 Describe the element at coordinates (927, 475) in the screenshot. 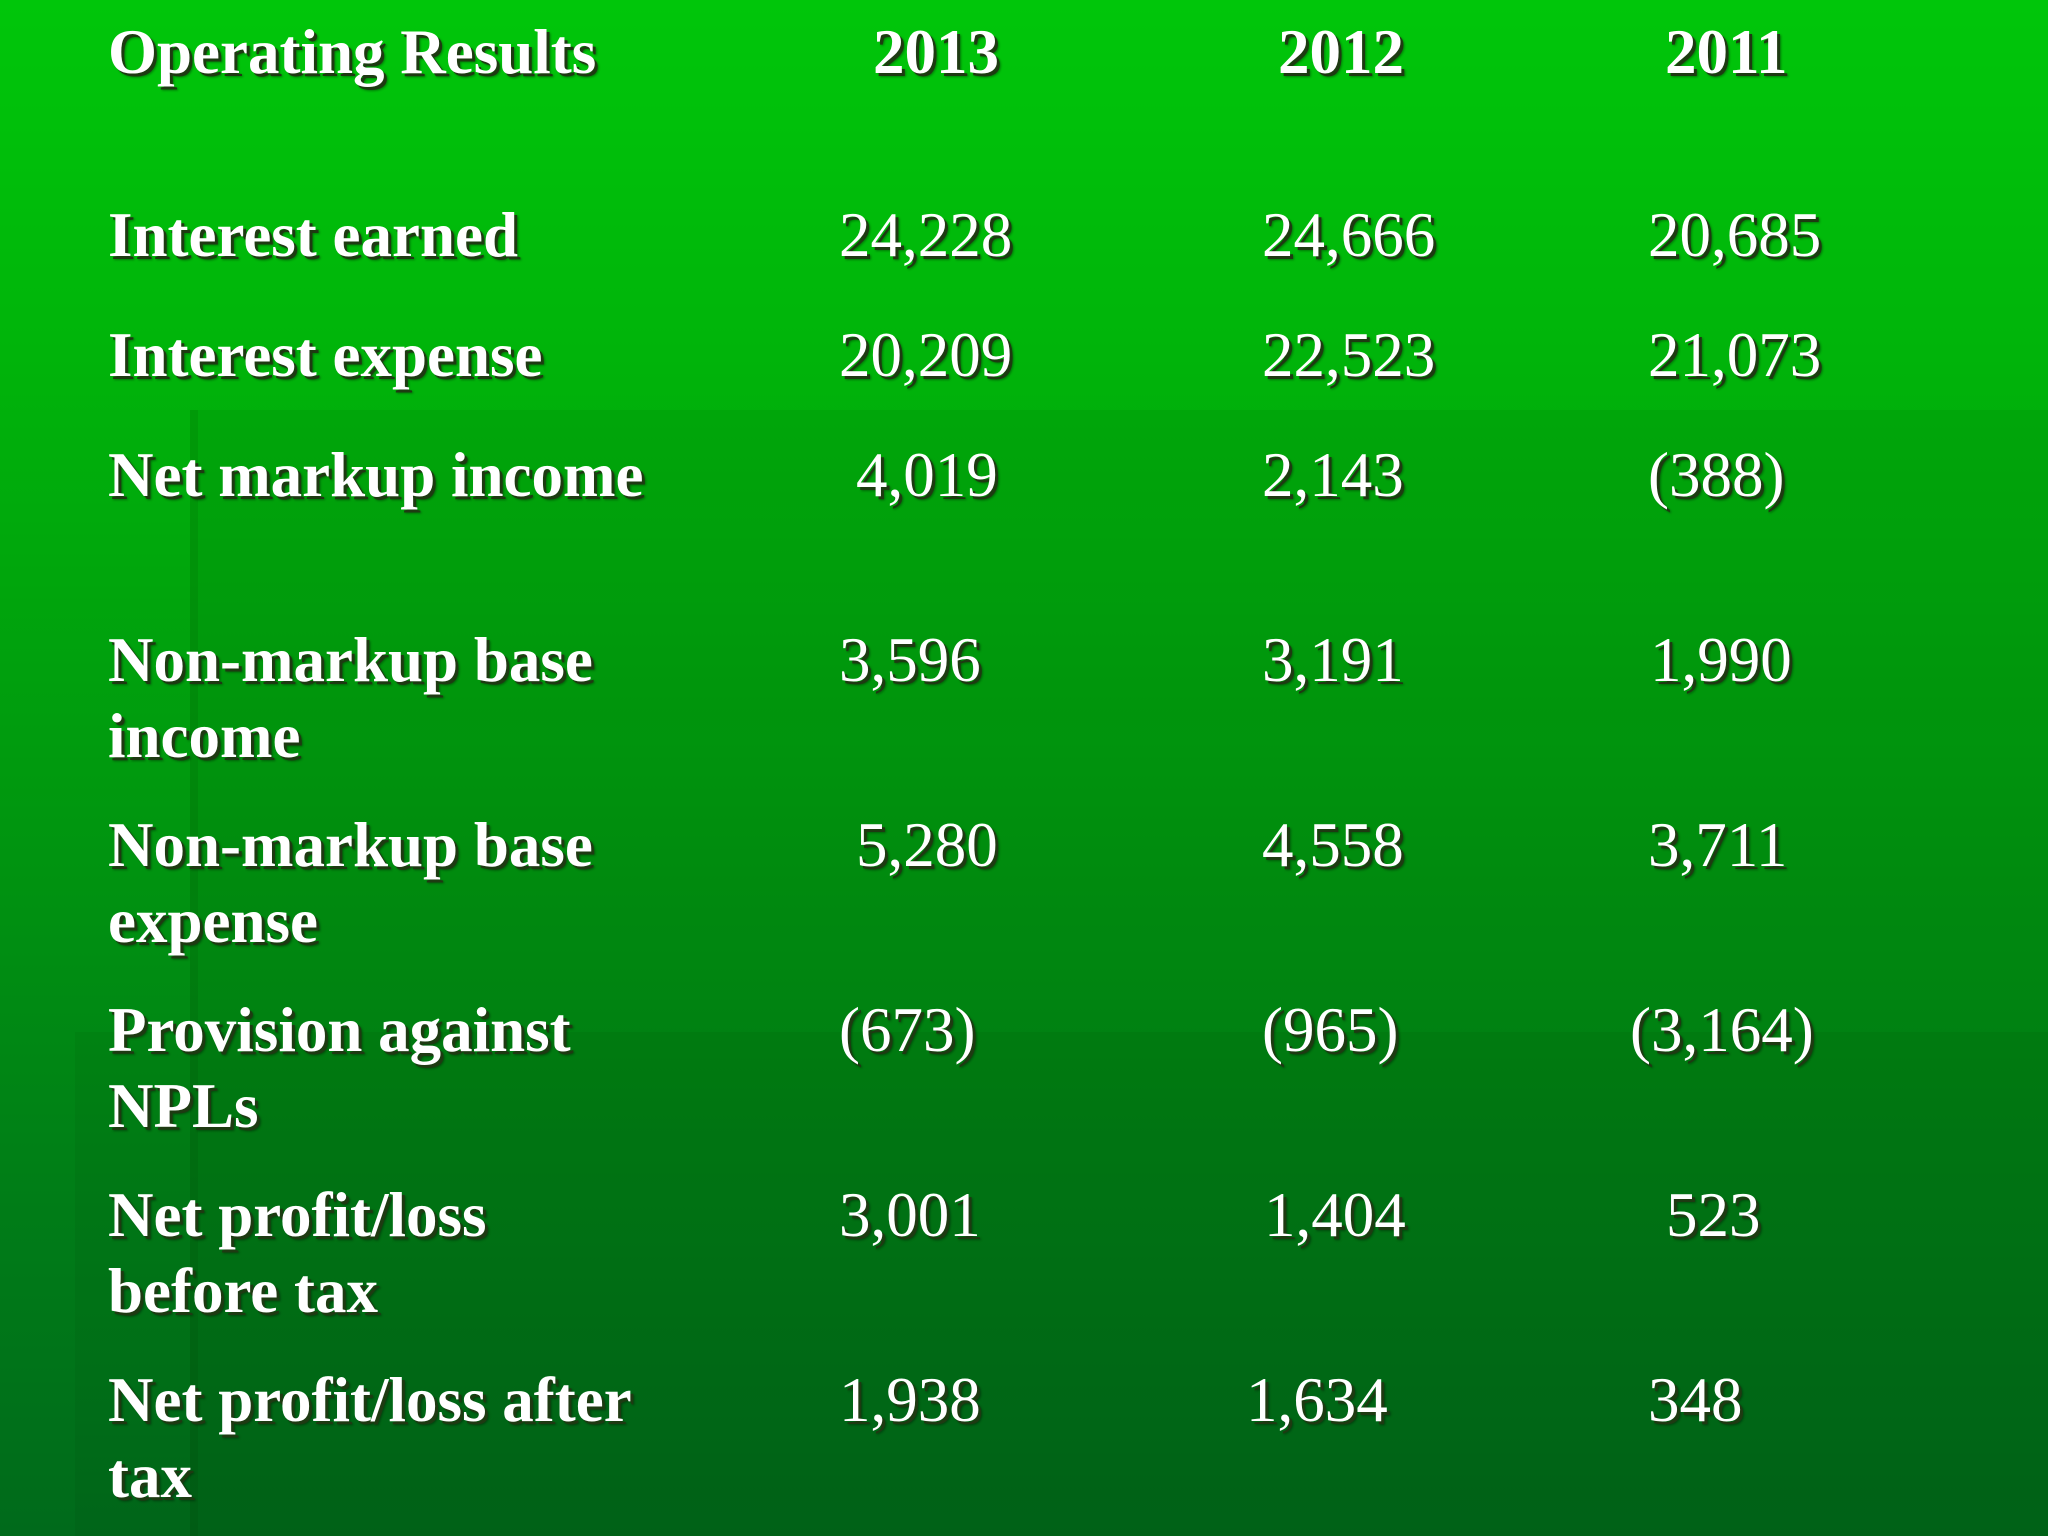

I see `value-net-markup-income-2013: 4,019` at that location.